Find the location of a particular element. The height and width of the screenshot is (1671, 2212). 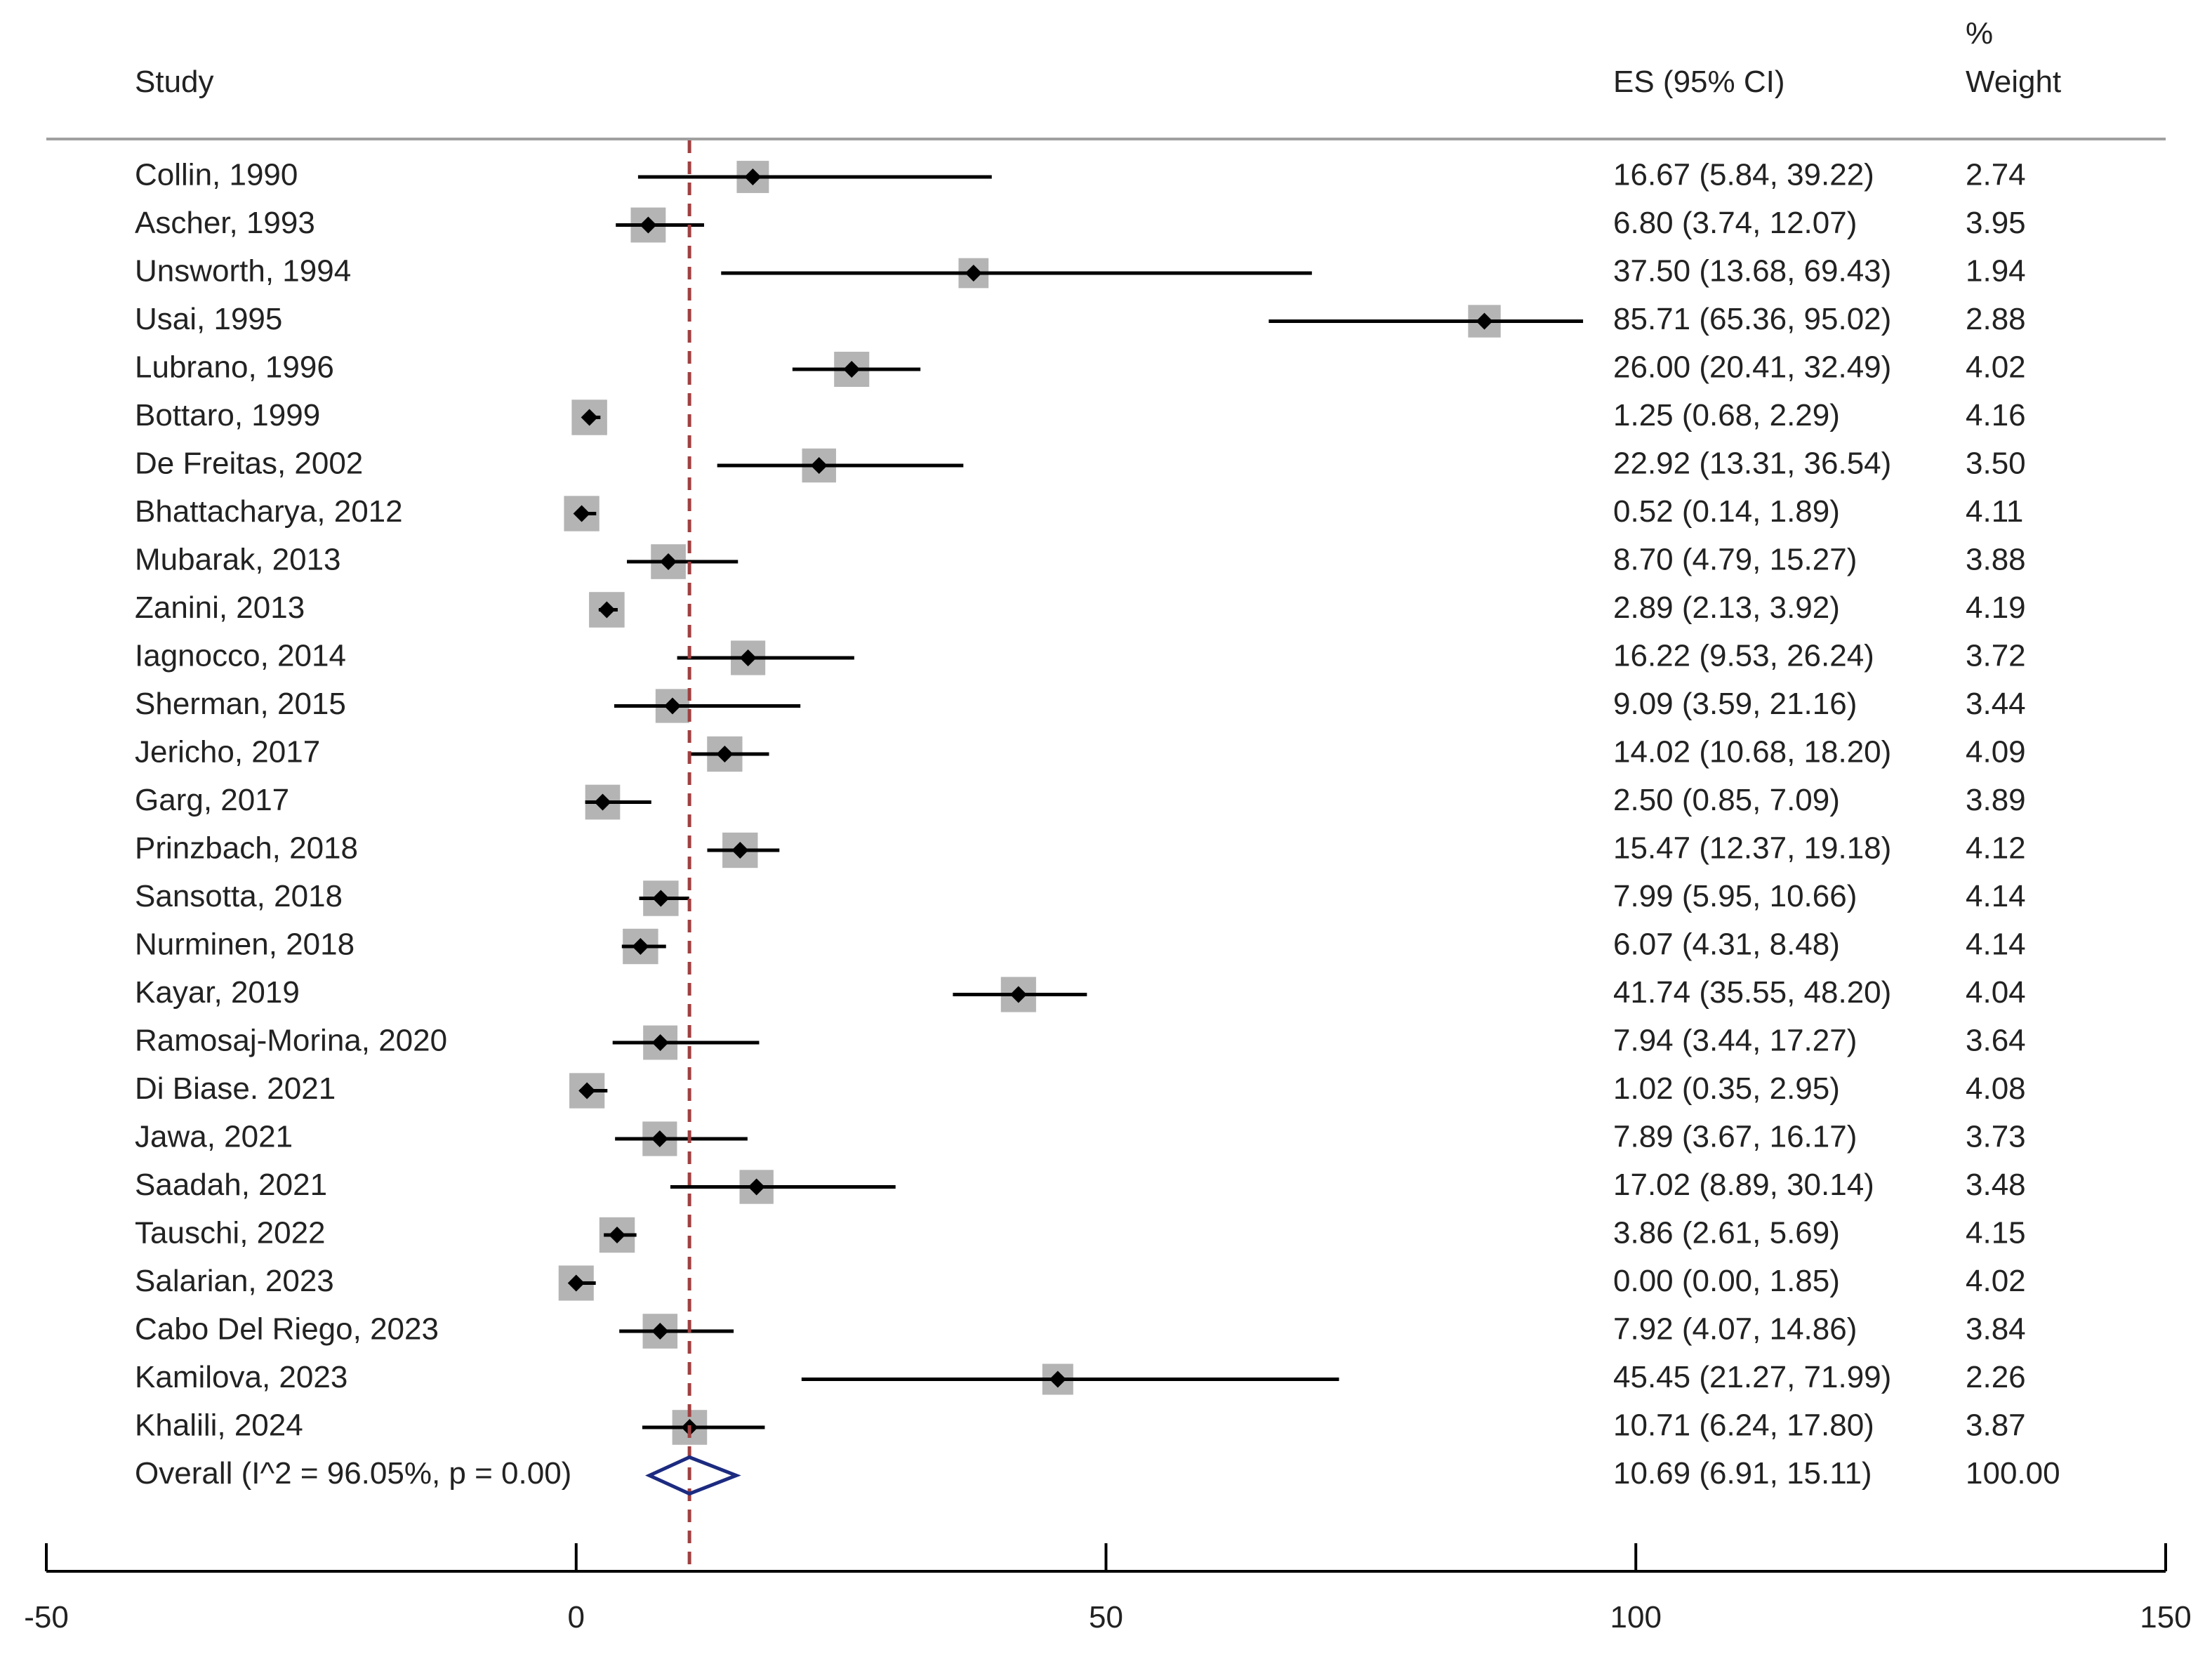

study-label: Di Biase. 2021 is located at coordinates (235, 1088).